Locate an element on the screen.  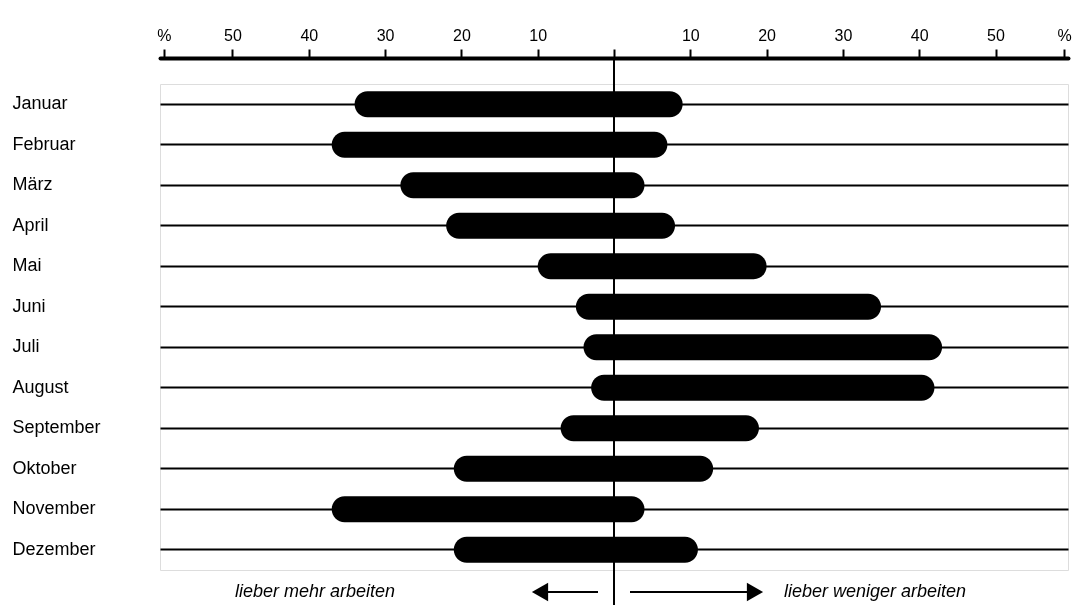
y-tick-label: Juni is located at coordinates (29, 305).